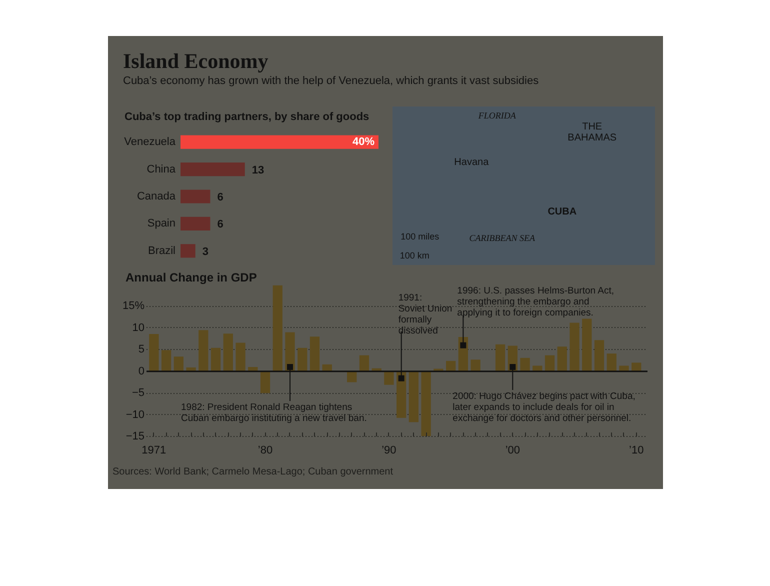  I want to click on data-label: 40%, so click(363, 142).